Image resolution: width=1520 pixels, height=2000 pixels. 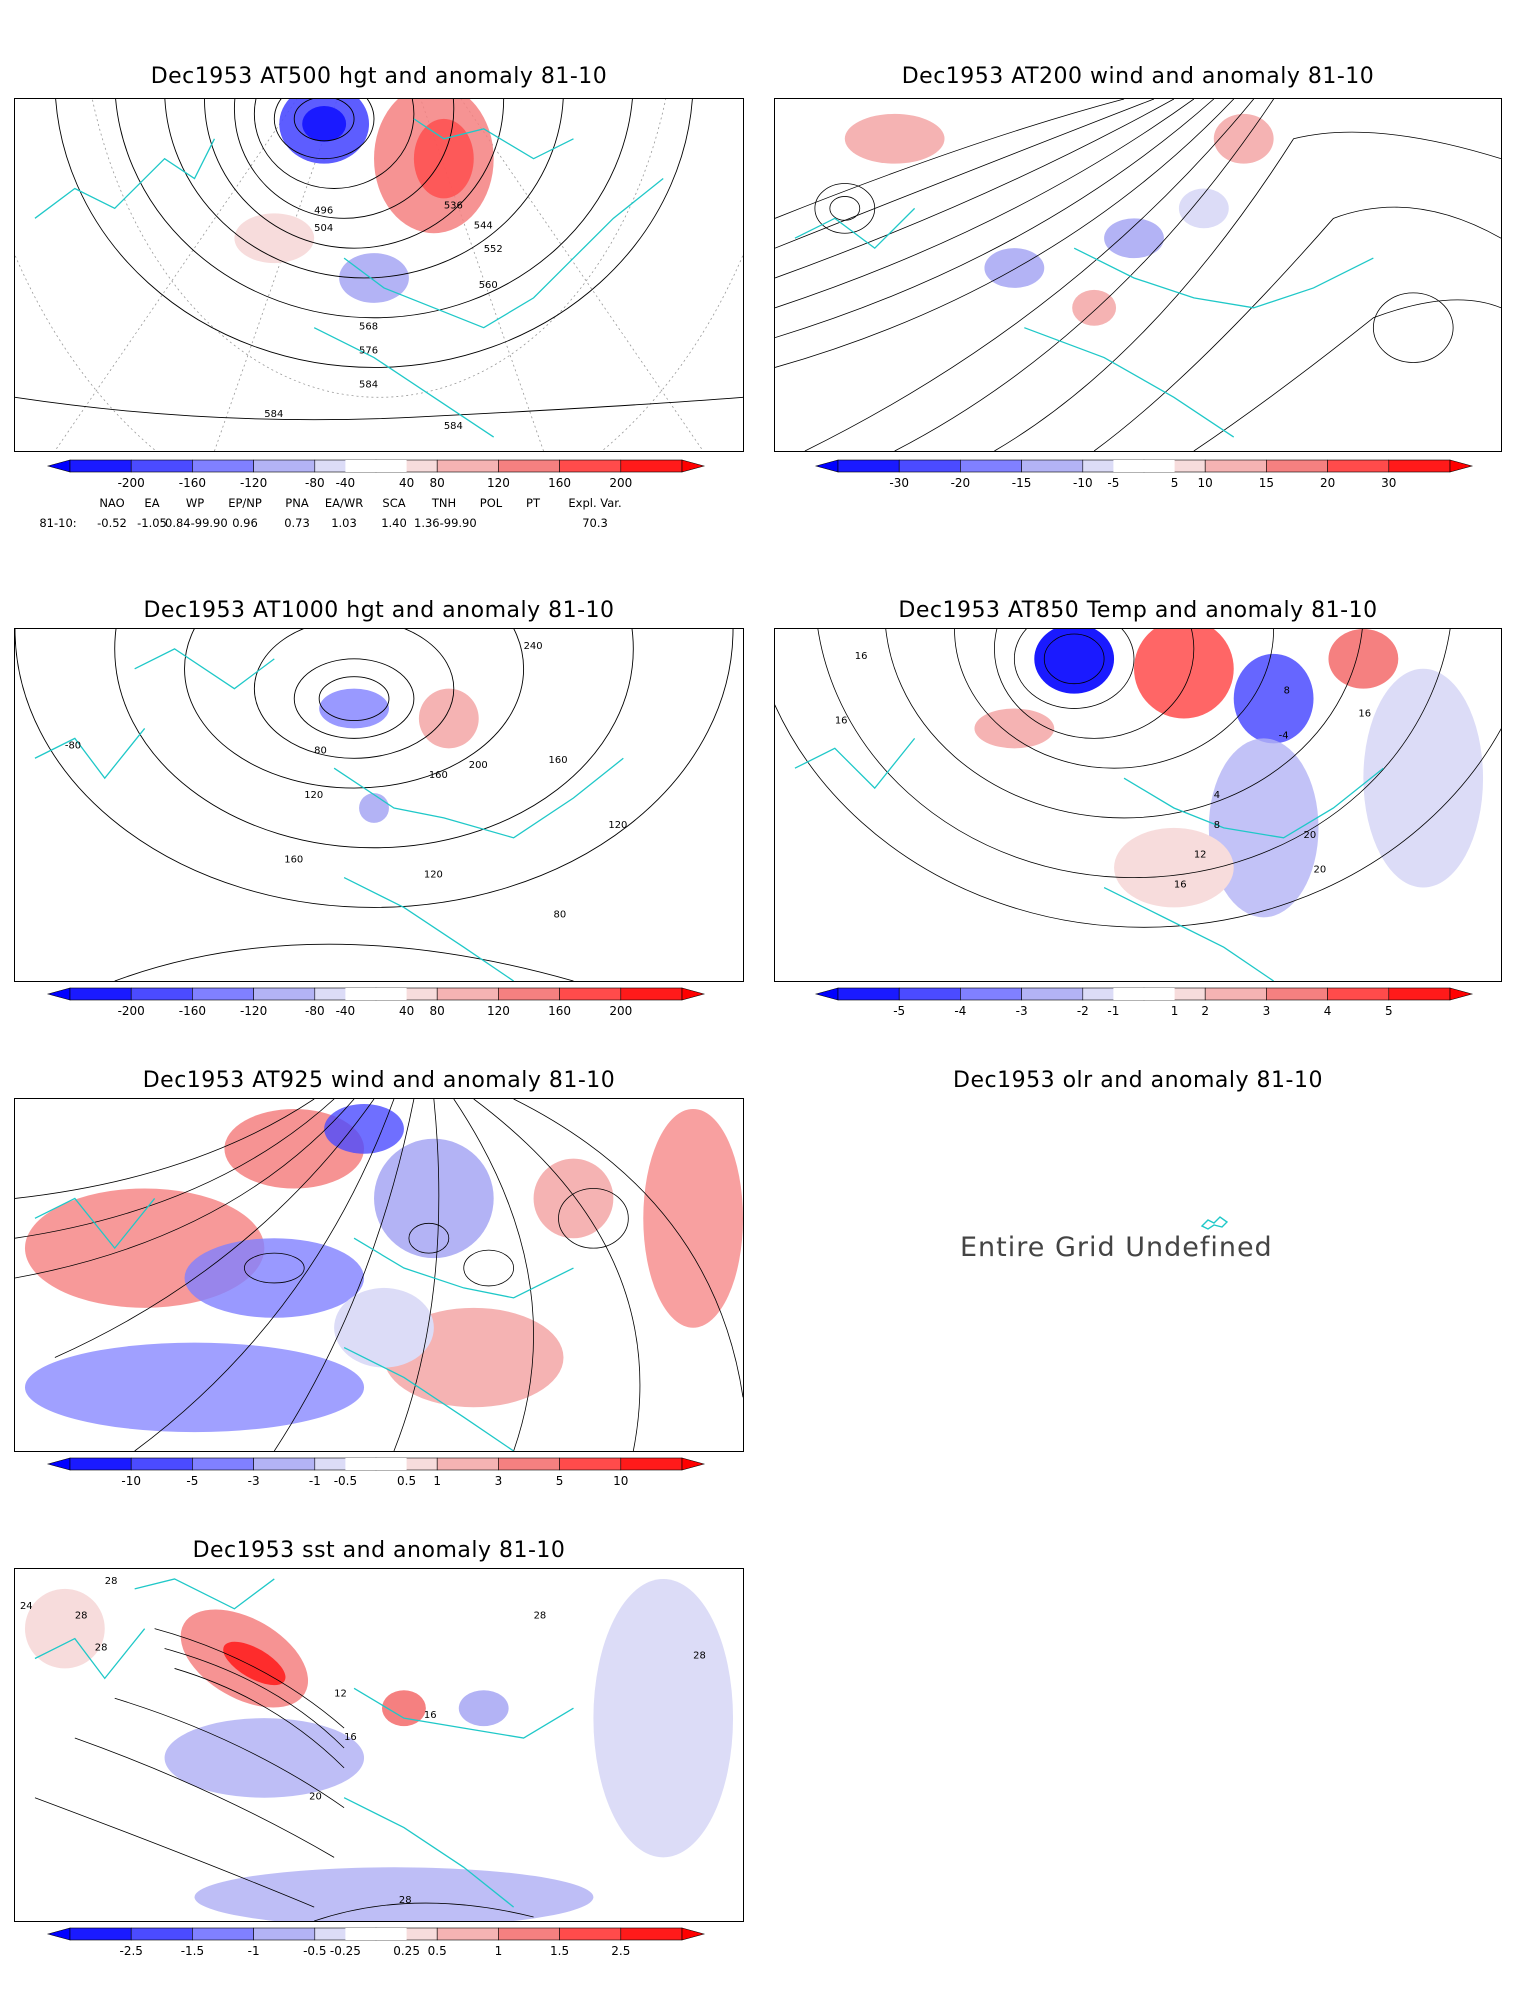 I want to click on colorbar-svg: -2.5 -1.5 -1 -0.5 -0.25 0.25 0.5 1 1.5 2.5, so click(x=376, y=1942).